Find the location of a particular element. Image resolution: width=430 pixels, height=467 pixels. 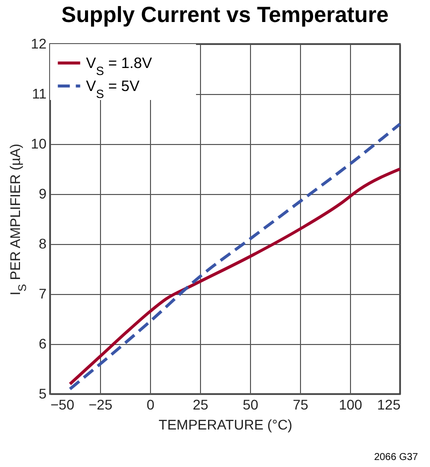

y-tick-label: 5 is located at coordinates (42, 394).